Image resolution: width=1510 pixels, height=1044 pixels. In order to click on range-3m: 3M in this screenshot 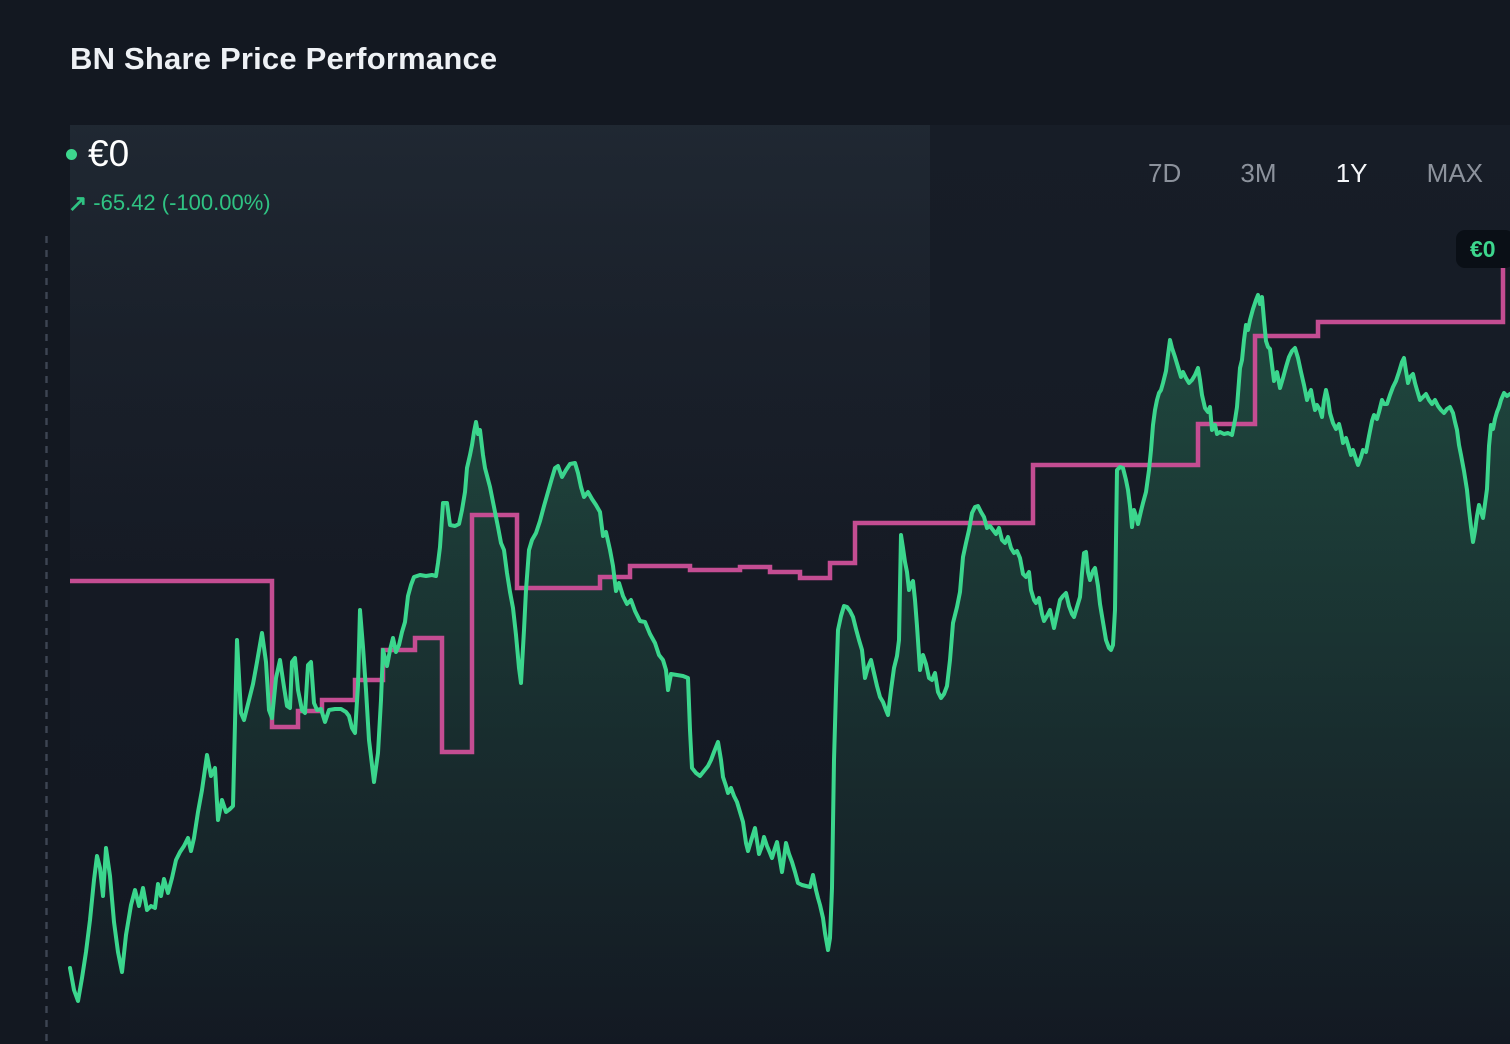, I will do `click(1258, 173)`.